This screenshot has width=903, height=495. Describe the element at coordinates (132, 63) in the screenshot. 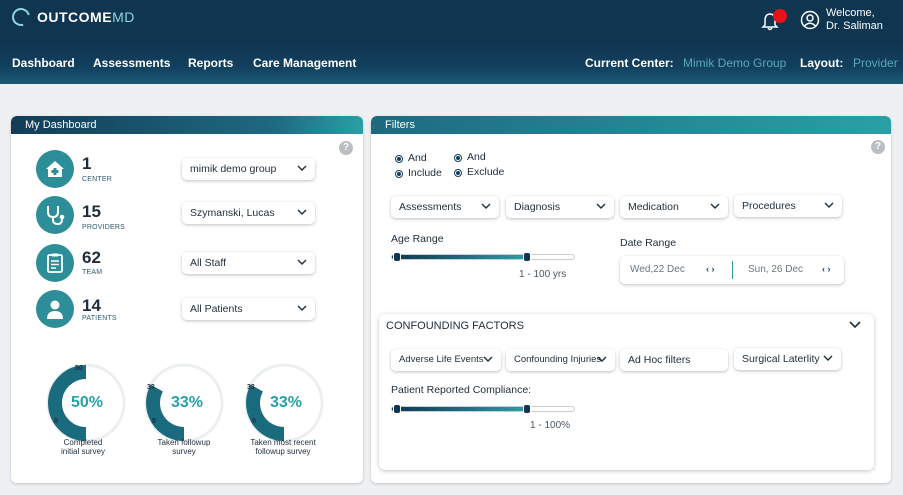

I see `nav-assessments: Assessments` at that location.